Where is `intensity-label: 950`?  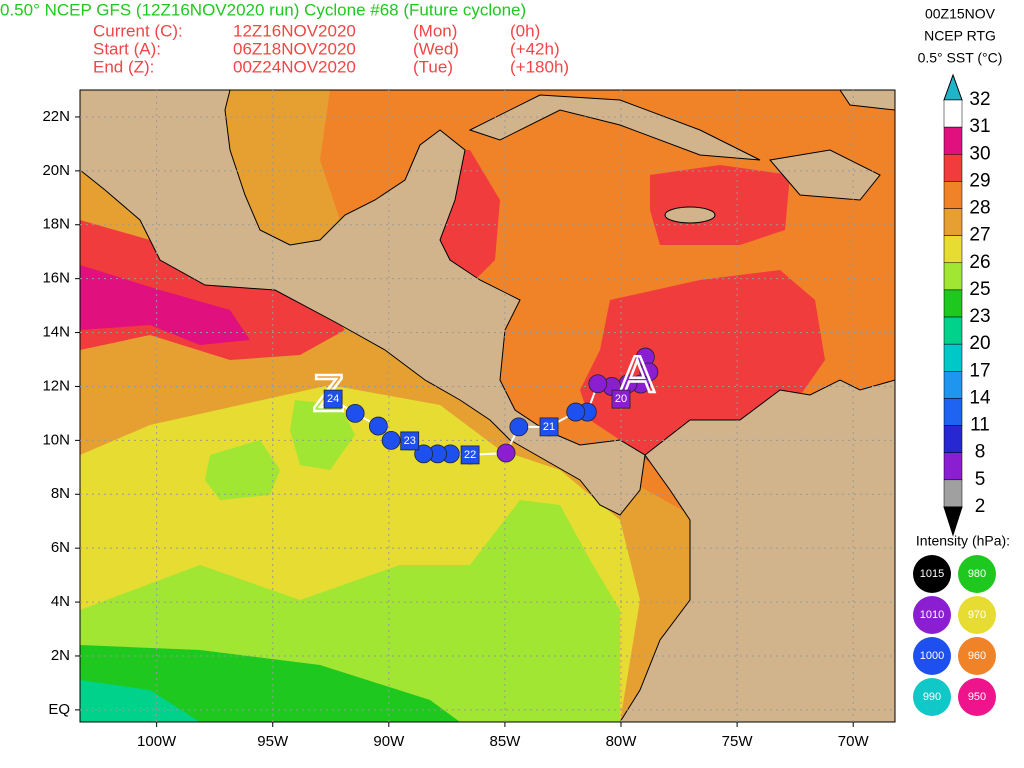 intensity-label: 950 is located at coordinates (977, 697).